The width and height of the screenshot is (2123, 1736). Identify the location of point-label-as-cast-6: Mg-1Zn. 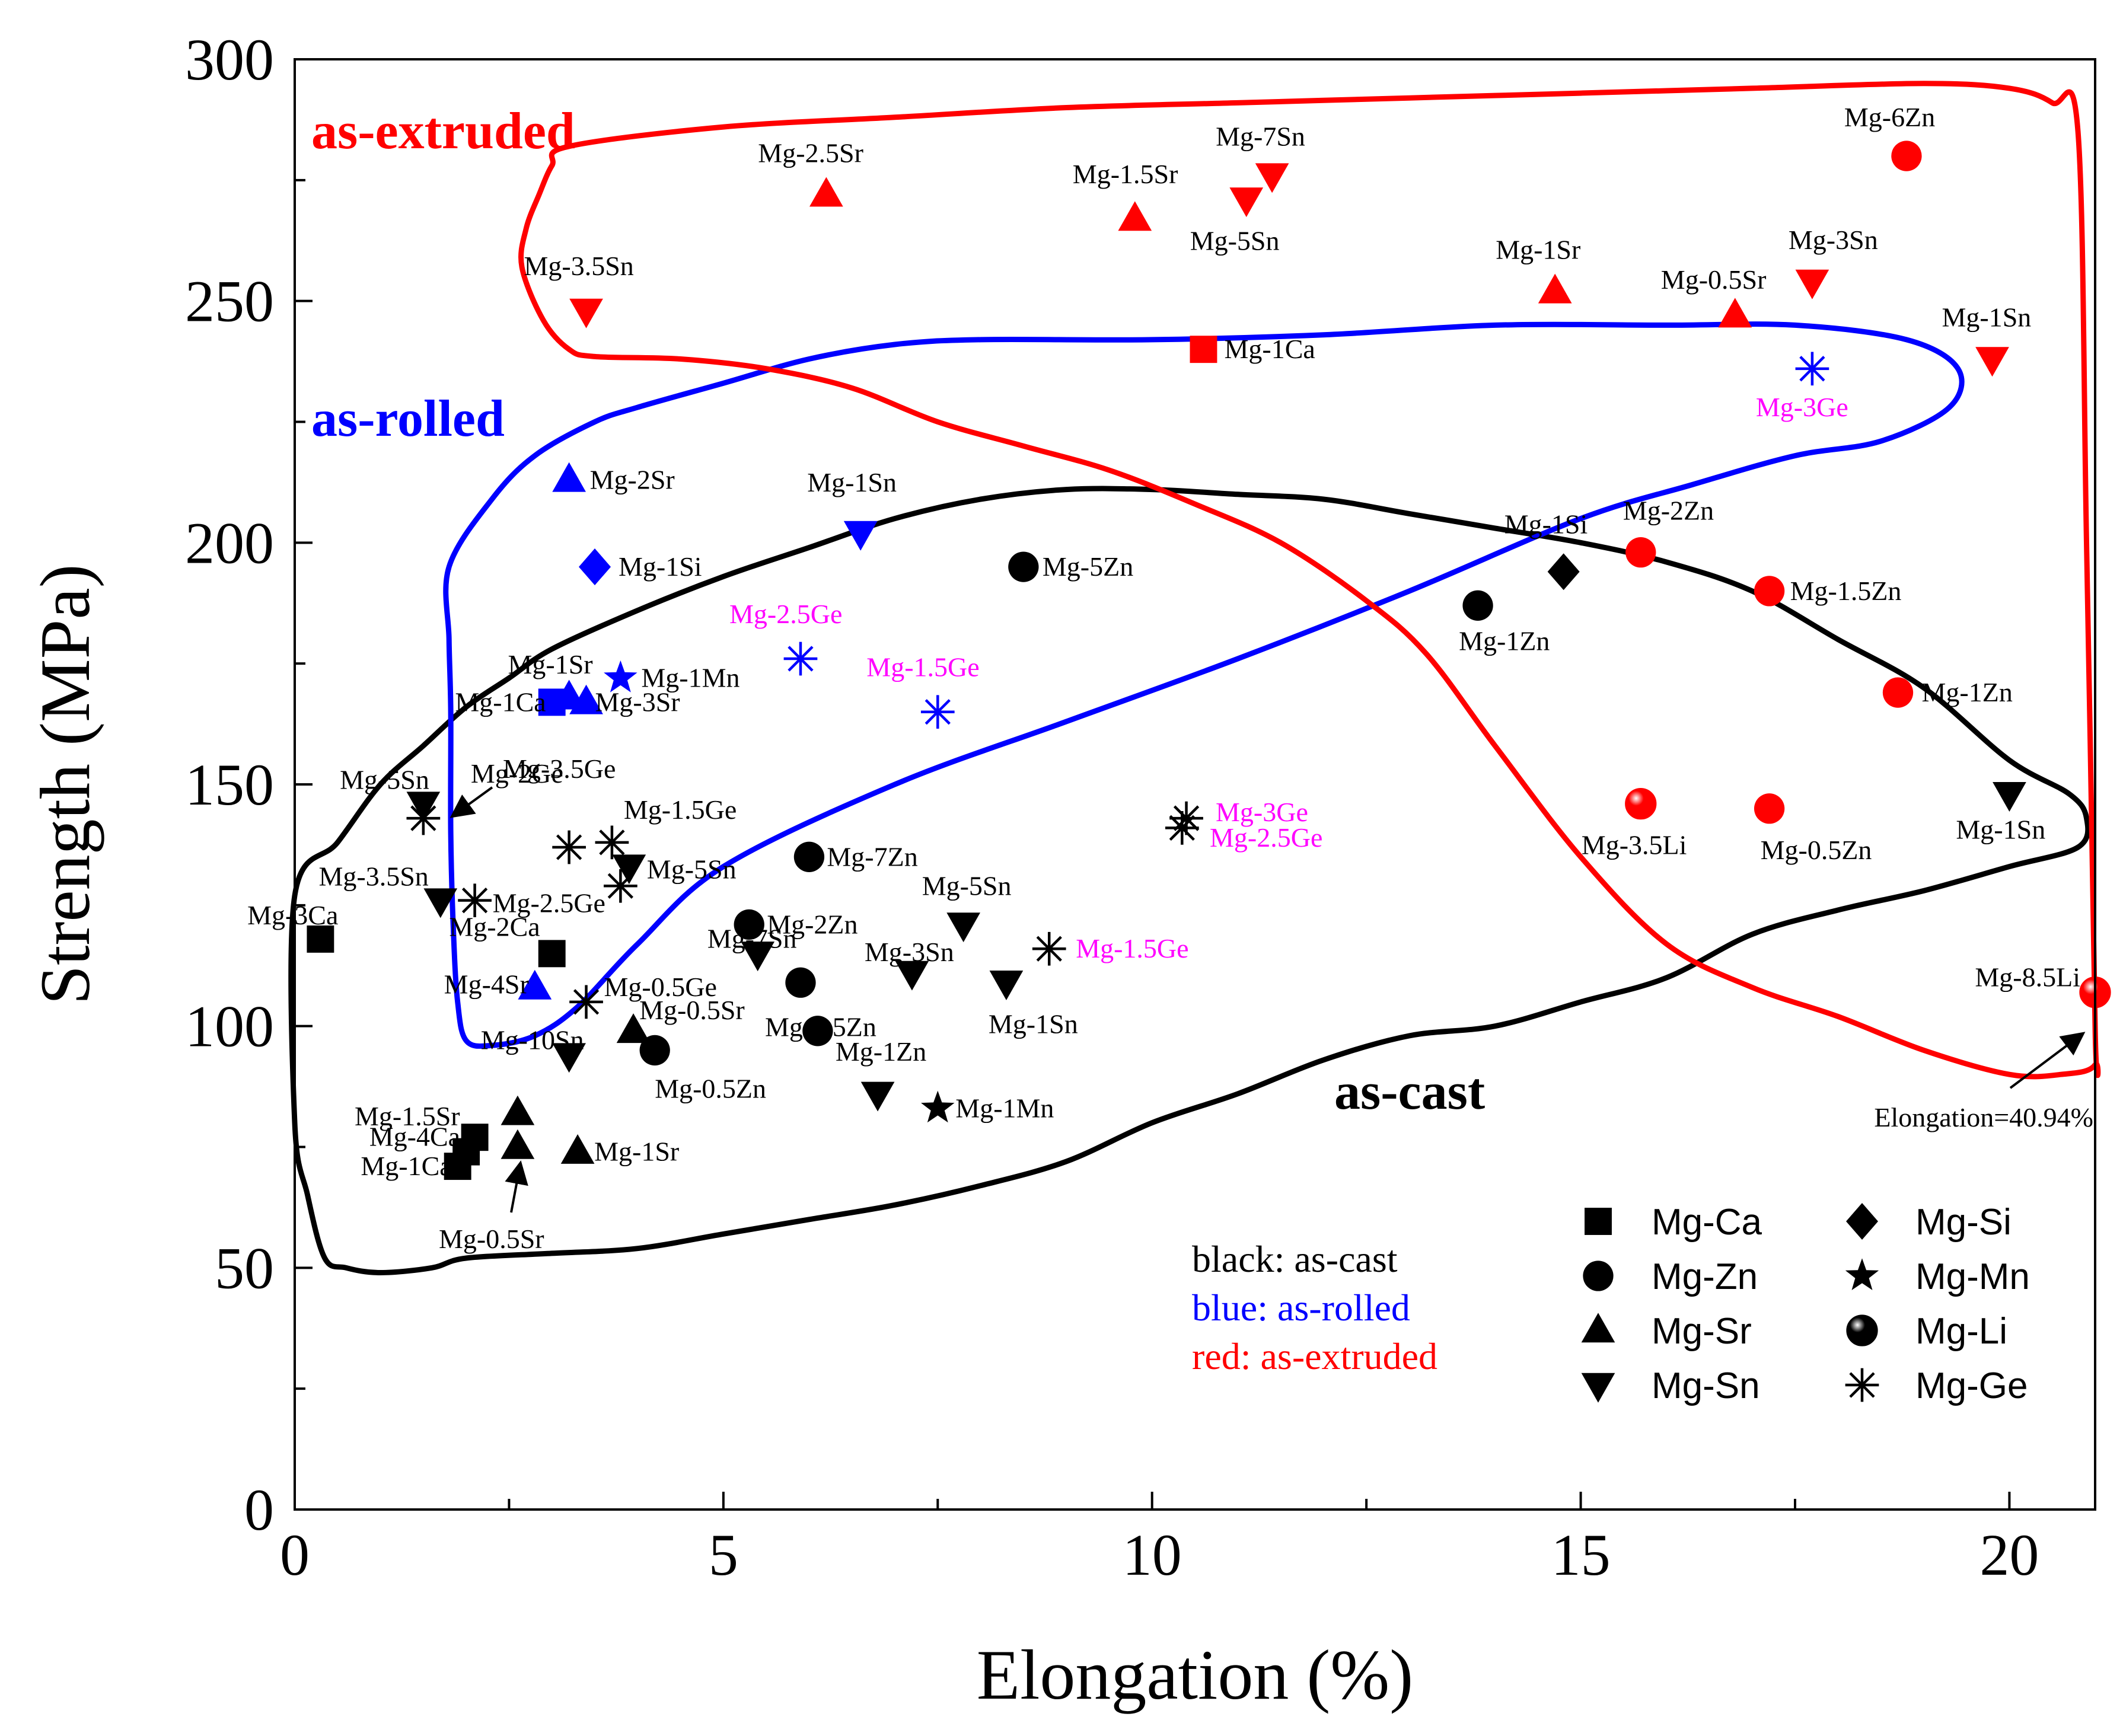
(1504, 641).